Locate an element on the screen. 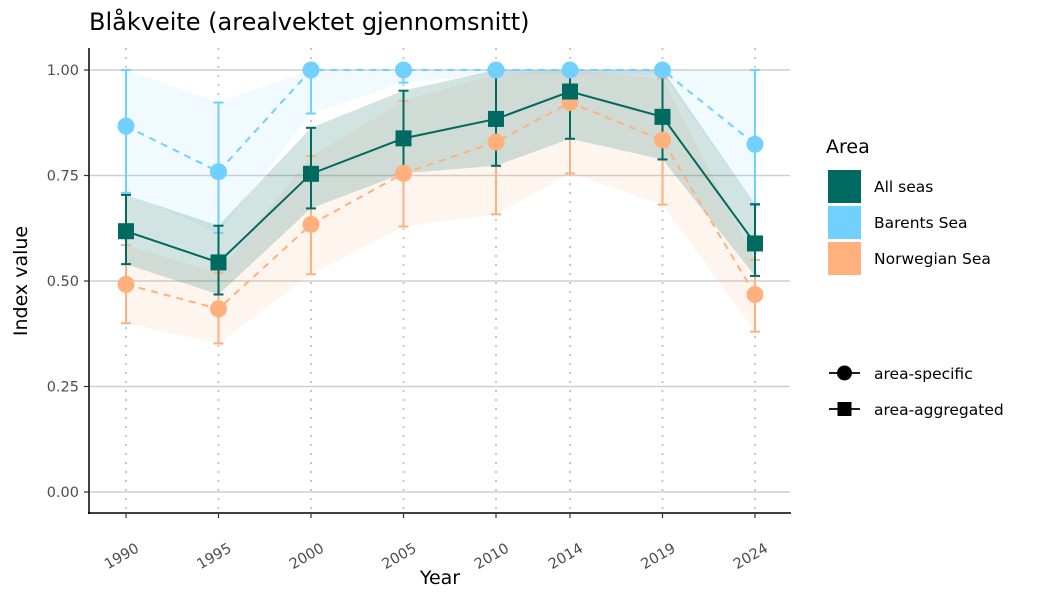 The height and width of the screenshot is (604, 1050). legend-key-all-seas is located at coordinates (844, 186).